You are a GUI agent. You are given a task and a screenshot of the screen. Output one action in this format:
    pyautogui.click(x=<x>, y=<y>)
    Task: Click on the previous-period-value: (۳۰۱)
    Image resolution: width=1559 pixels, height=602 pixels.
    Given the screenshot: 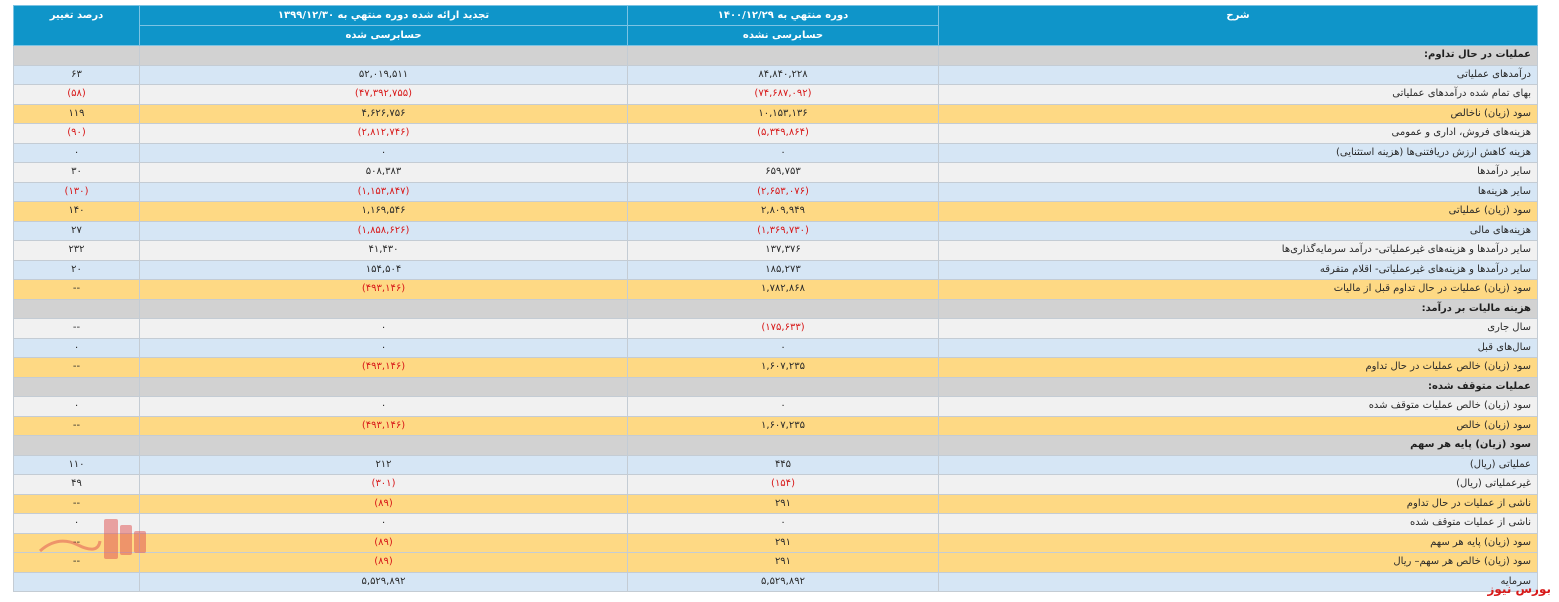 What is the action you would take?
    pyautogui.click(x=383, y=484)
    